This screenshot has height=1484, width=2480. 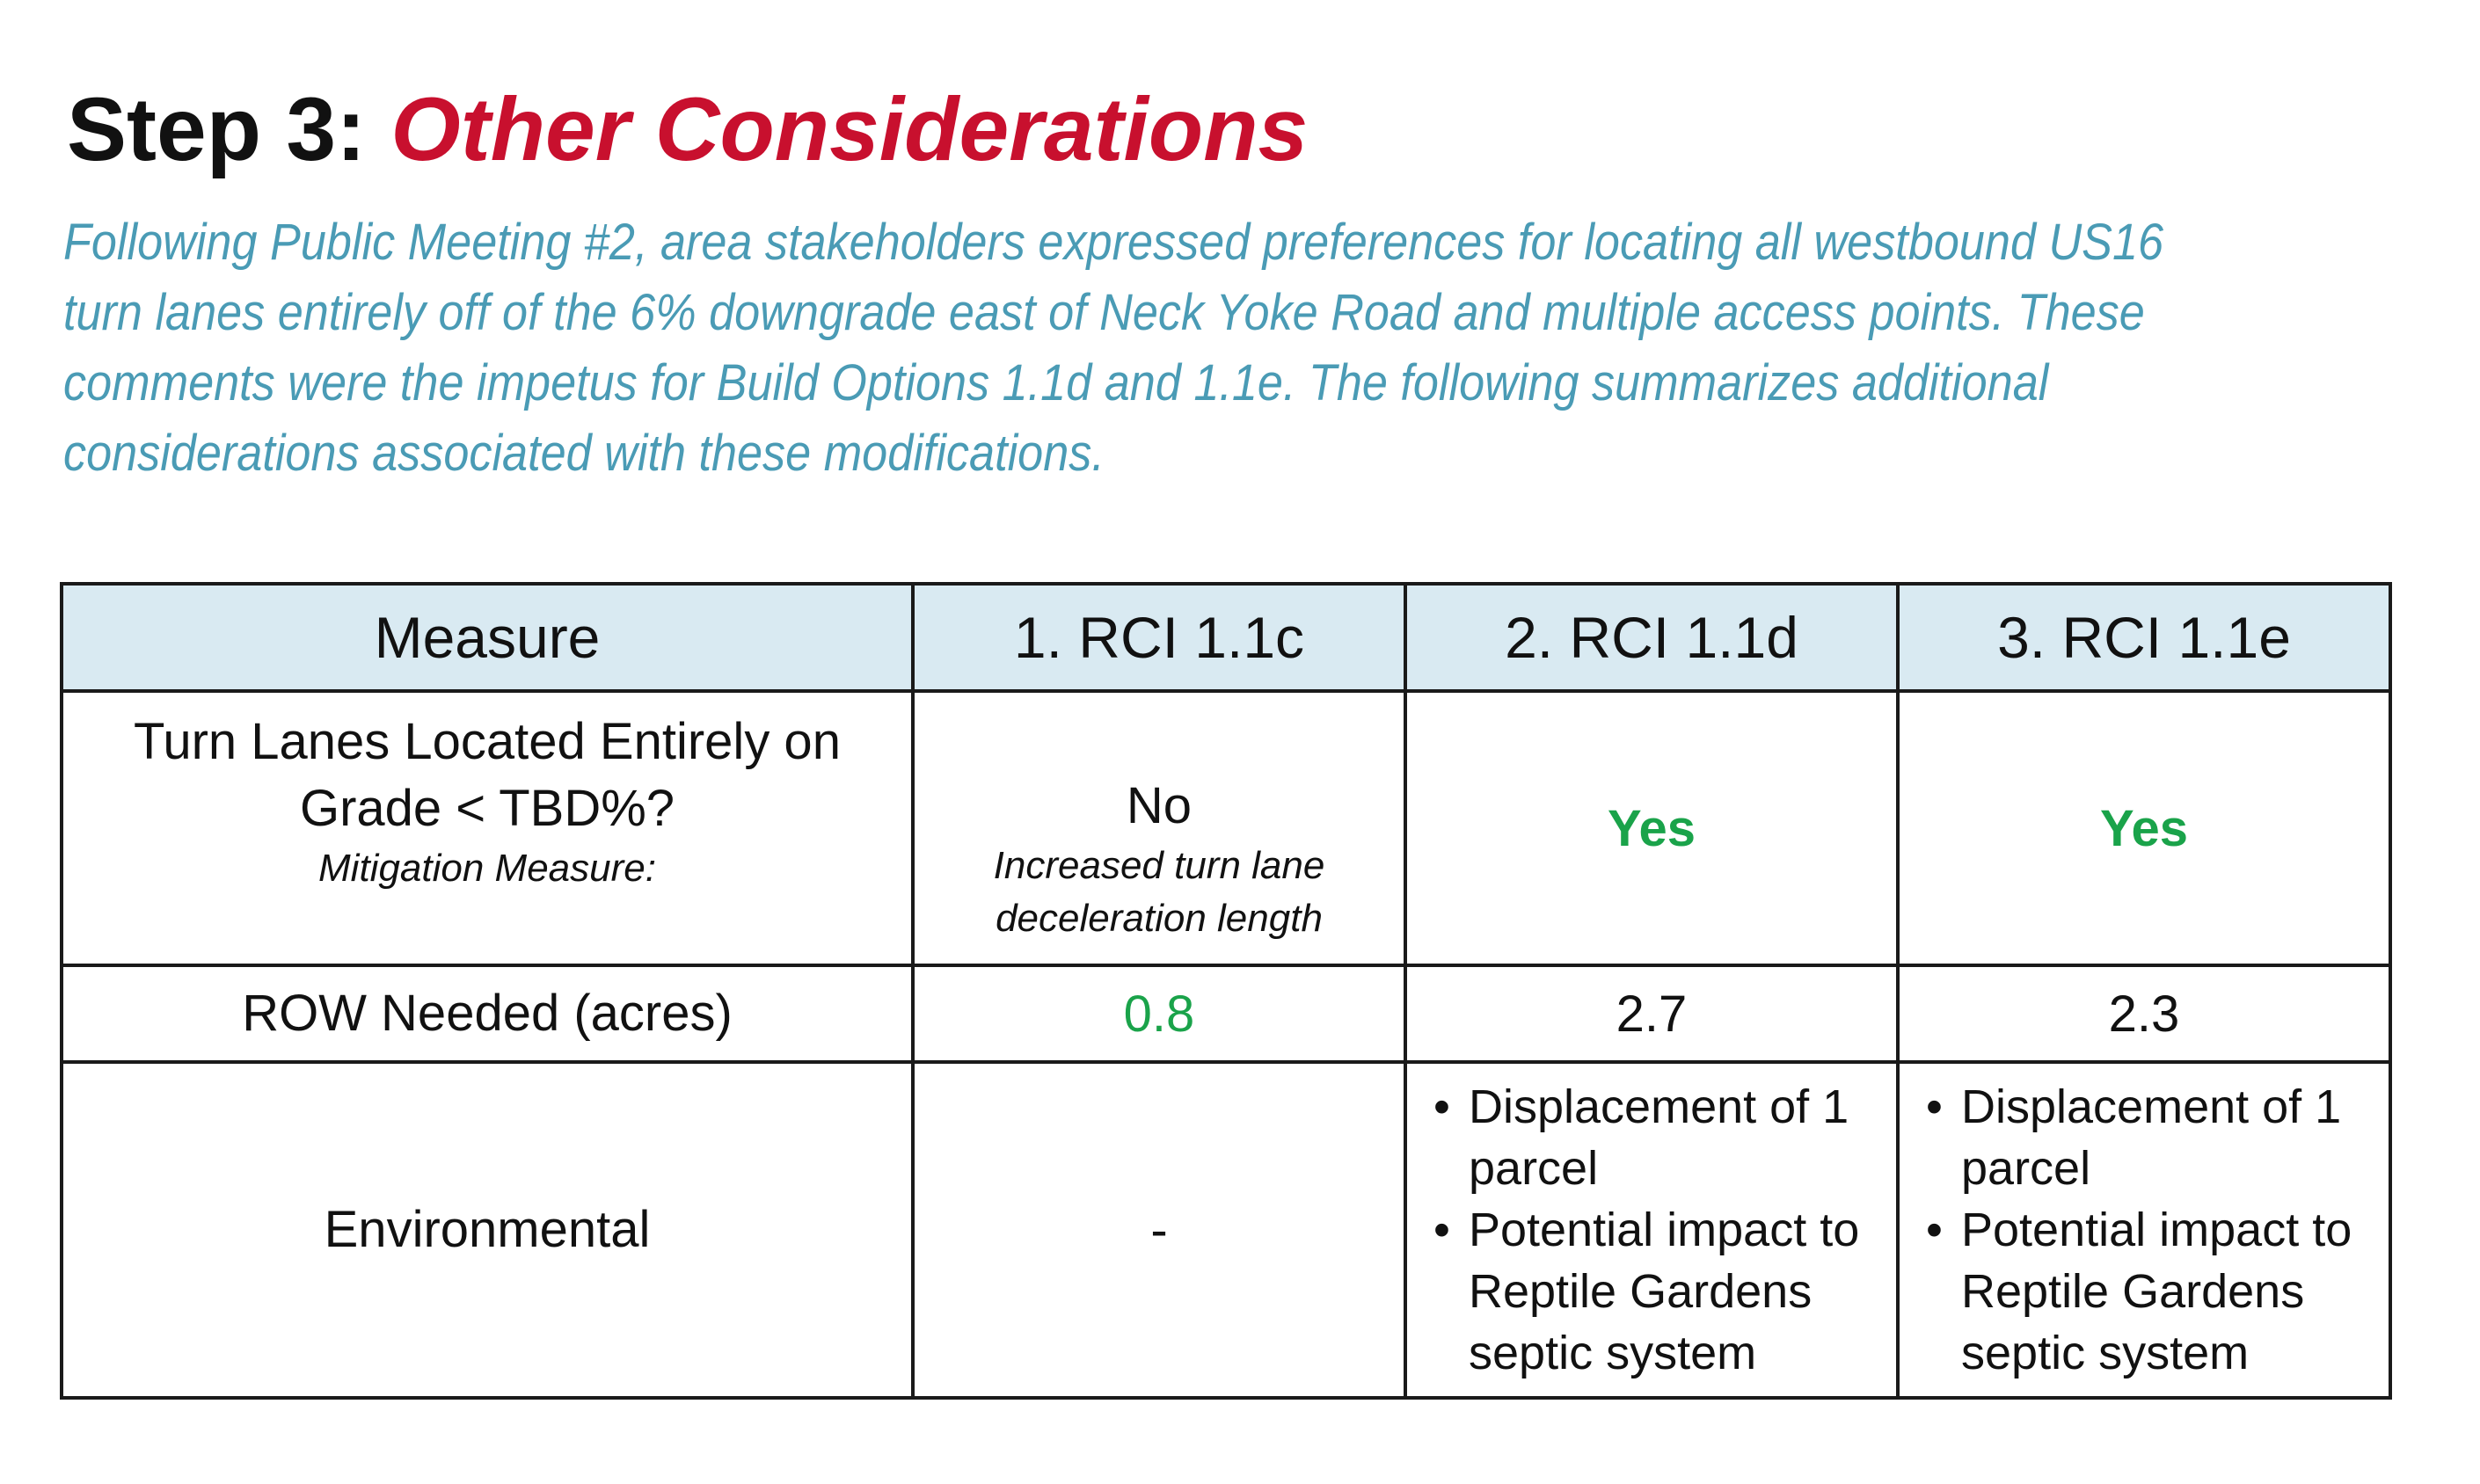 What do you see at coordinates (487, 809) in the screenshot?
I see `turn-lanes-label-line2: Grade < TBD%?` at bounding box center [487, 809].